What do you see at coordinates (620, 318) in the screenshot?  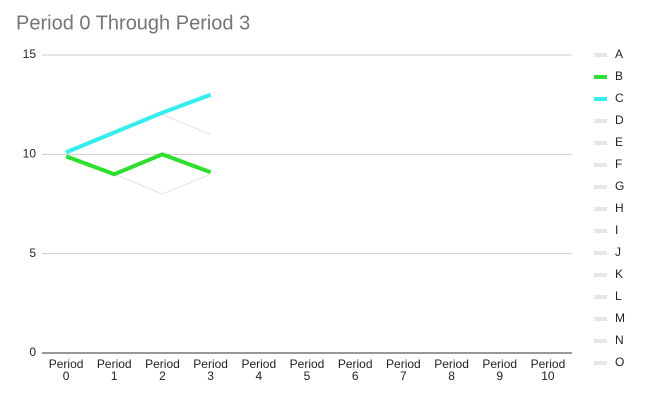 I see `legend-label: M` at bounding box center [620, 318].